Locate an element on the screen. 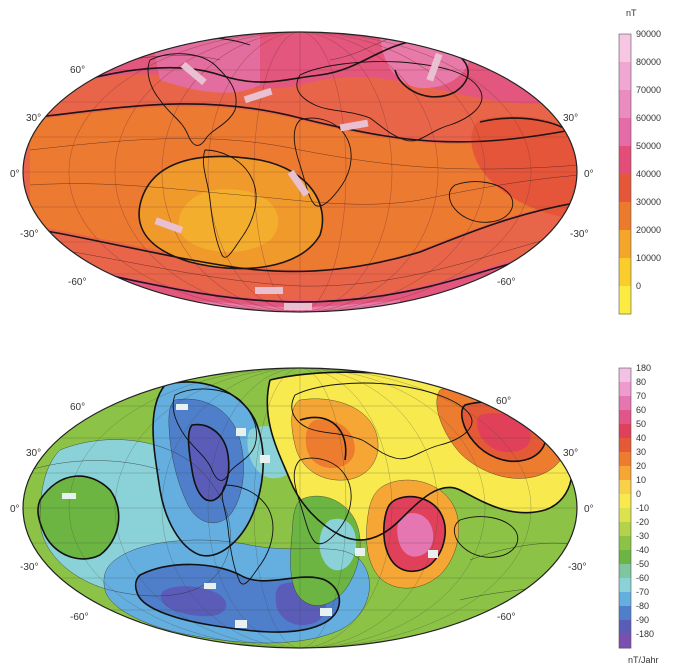  colorbar-tick-label: -50 is located at coordinates (642, 564).